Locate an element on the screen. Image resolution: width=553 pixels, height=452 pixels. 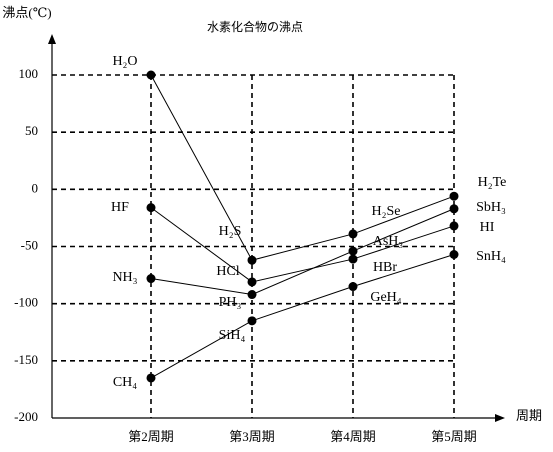
x-tick-label: 第3周期 is located at coordinates (252, 436).